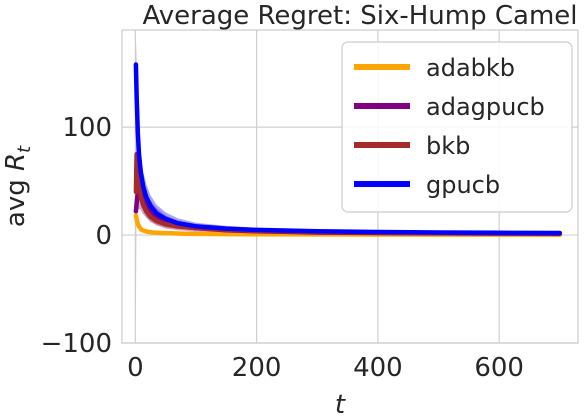 The width and height of the screenshot is (587, 418). I want to click on x-tick-label: 0, so click(135, 368).